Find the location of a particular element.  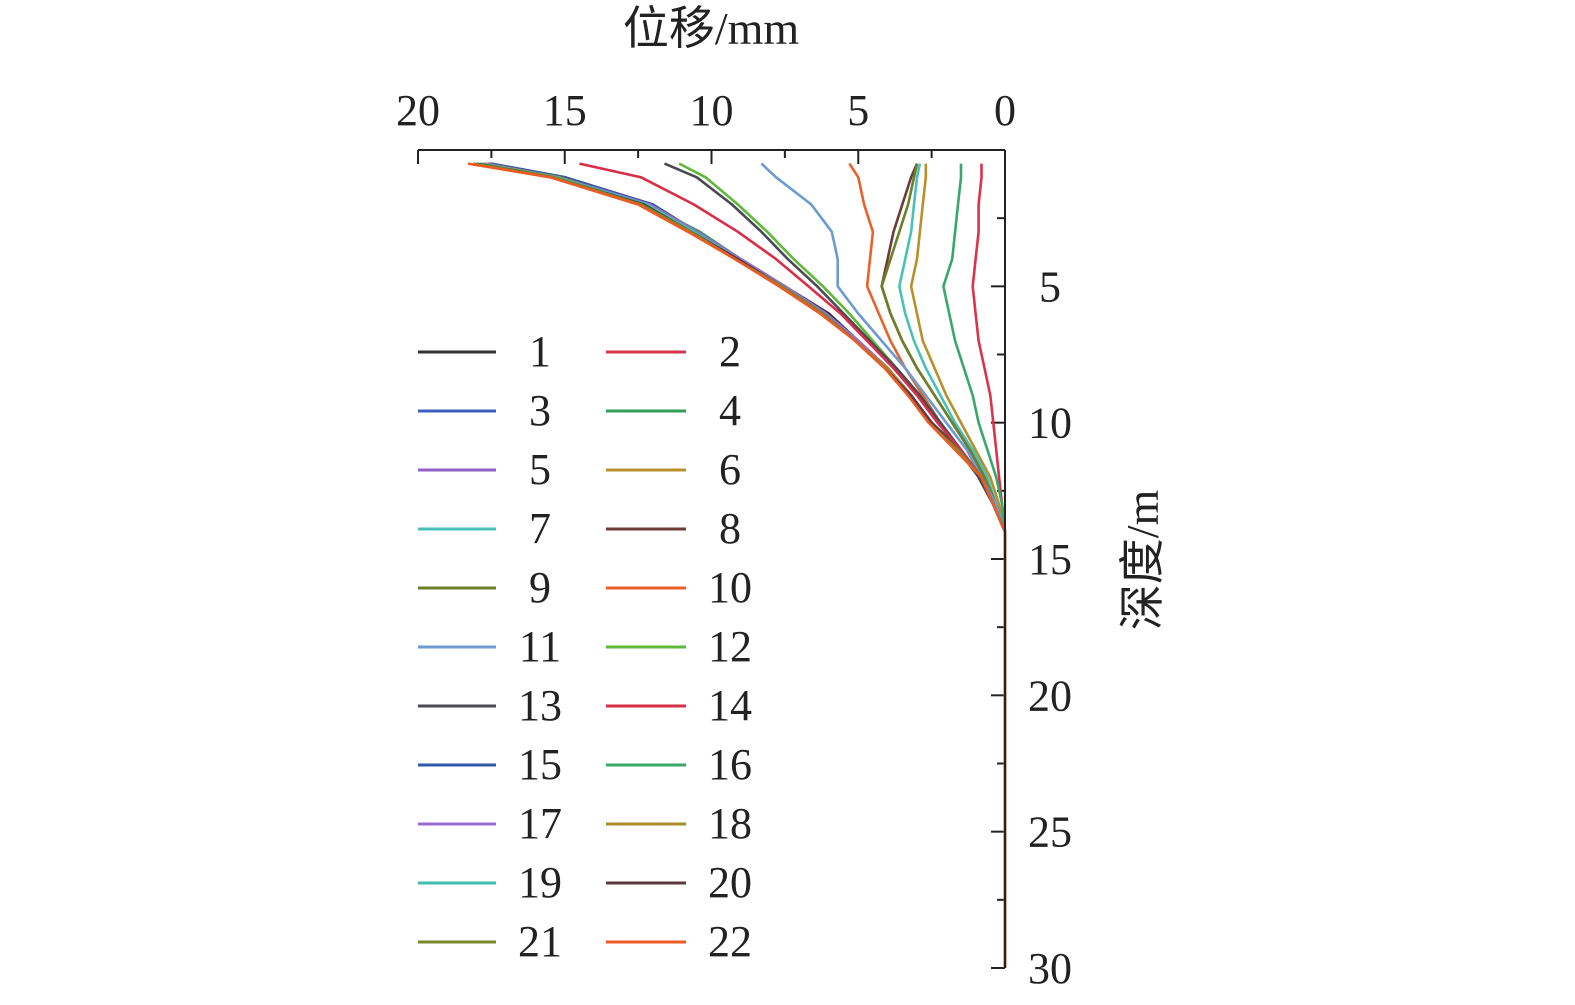

y-tick-label: 25 is located at coordinates (1050, 832).